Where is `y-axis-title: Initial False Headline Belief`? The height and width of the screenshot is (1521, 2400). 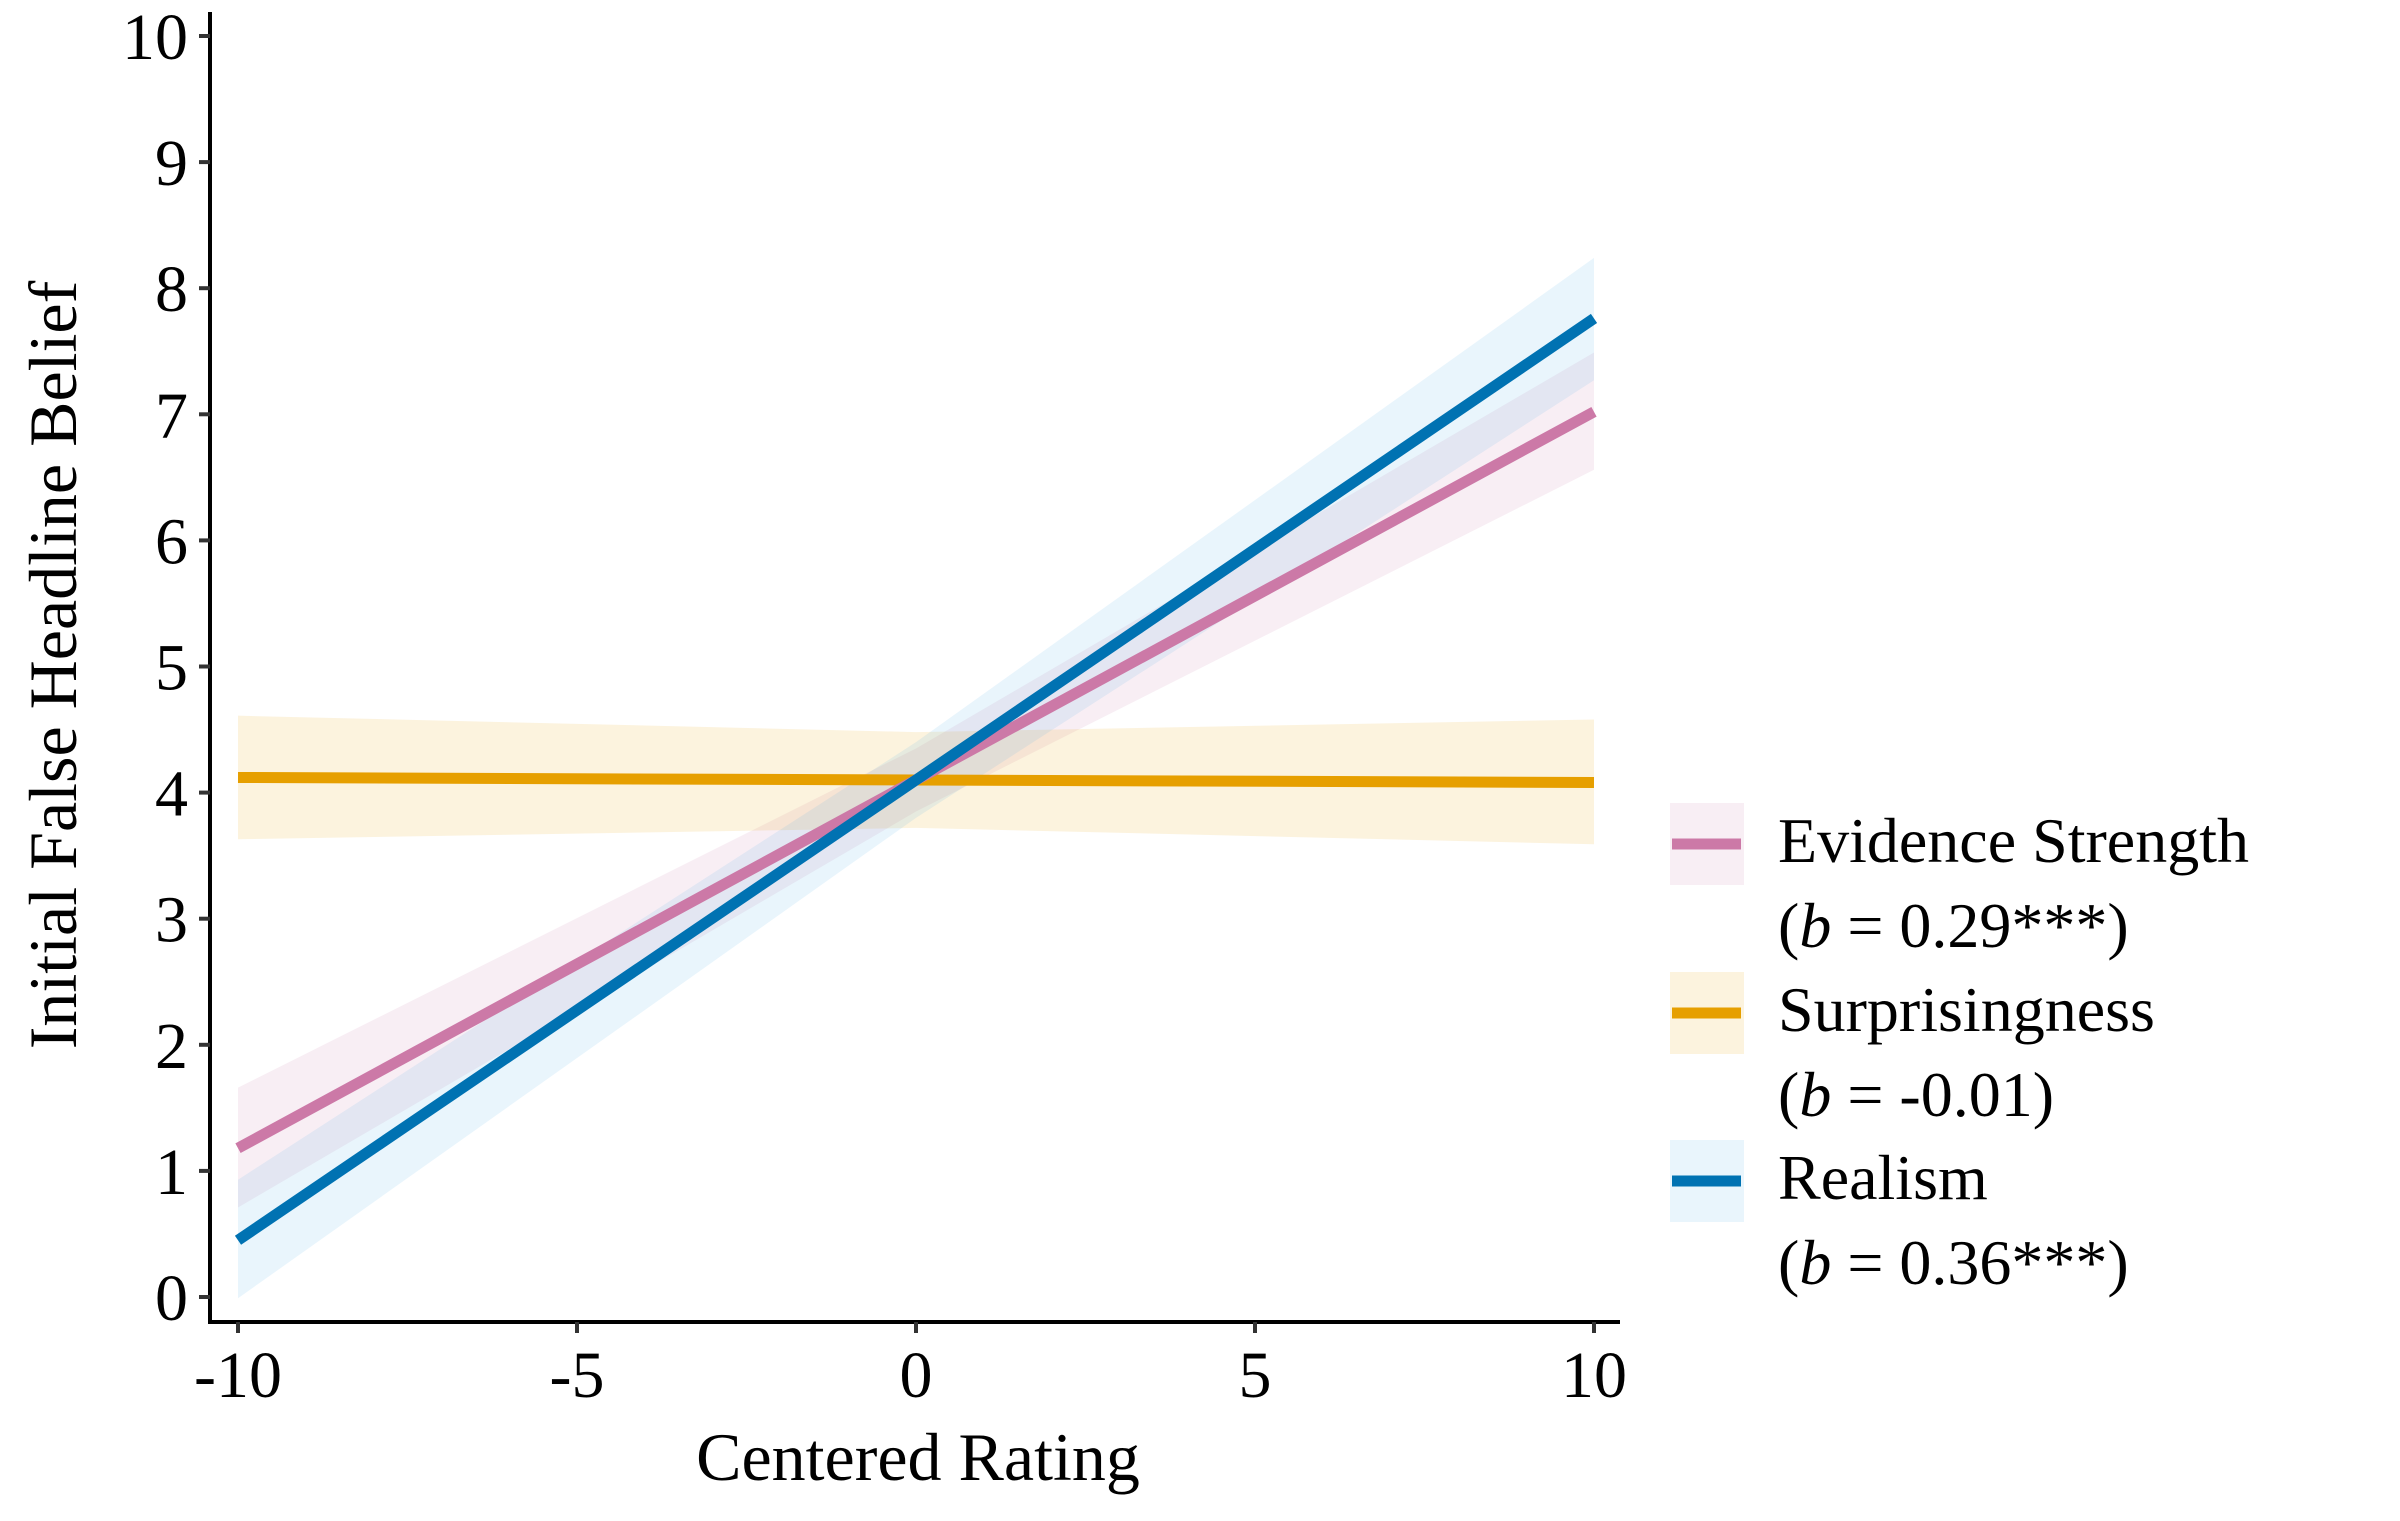 y-axis-title: Initial False Headline Belief is located at coordinates (53, 664).